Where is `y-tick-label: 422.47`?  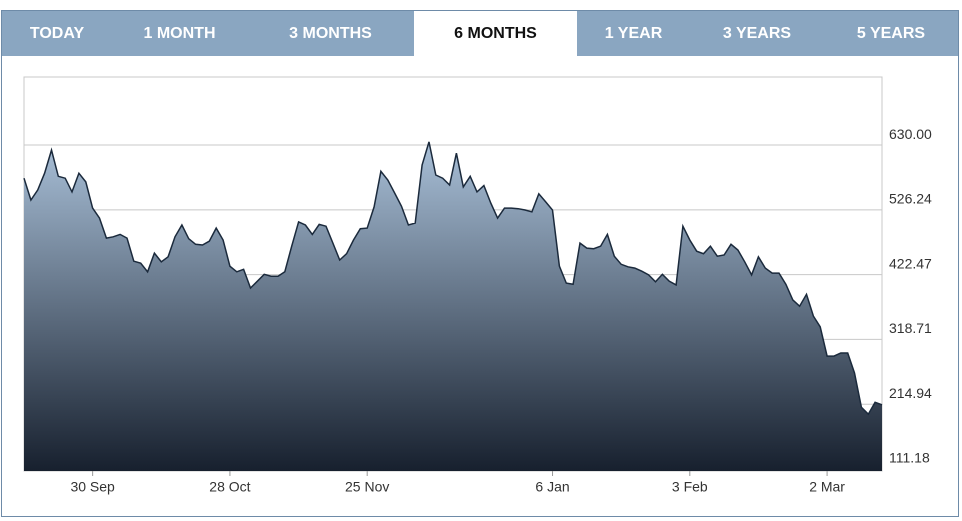
y-tick-label: 422.47 is located at coordinates (910, 263).